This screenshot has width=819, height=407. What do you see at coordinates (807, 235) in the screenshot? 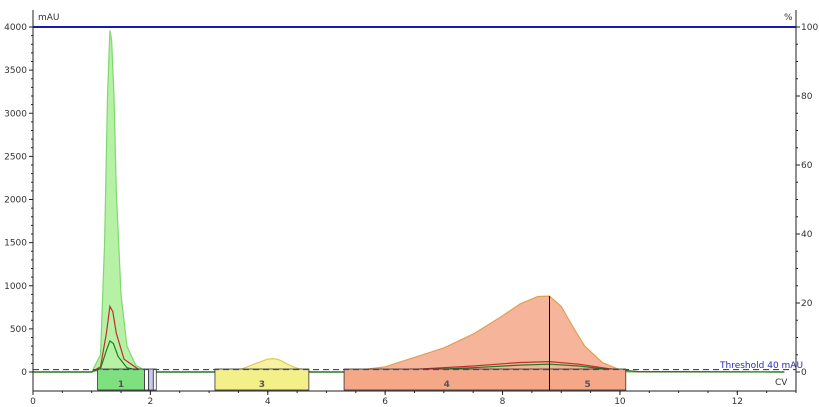
I see `right-tick-label-40: 40` at bounding box center [807, 235].